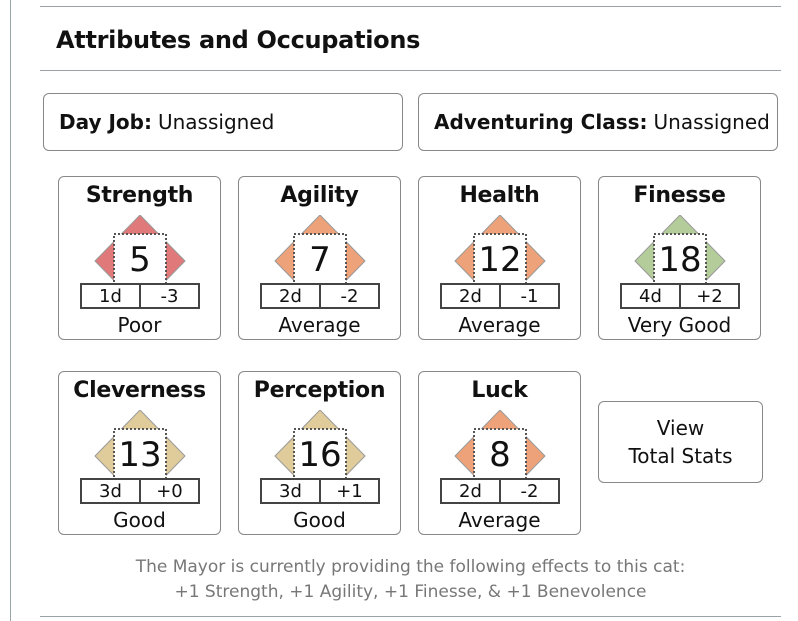 This screenshot has width=798, height=621. I want to click on adventuring-class-value: Unassigned, so click(711, 122).